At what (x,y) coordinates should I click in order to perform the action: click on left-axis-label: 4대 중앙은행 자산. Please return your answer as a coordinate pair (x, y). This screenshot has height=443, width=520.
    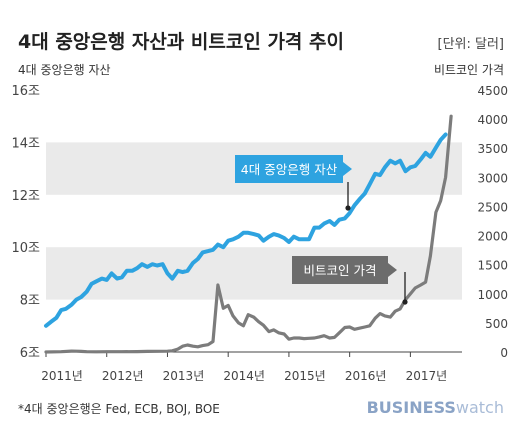
    Looking at the image, I should click on (64, 69).